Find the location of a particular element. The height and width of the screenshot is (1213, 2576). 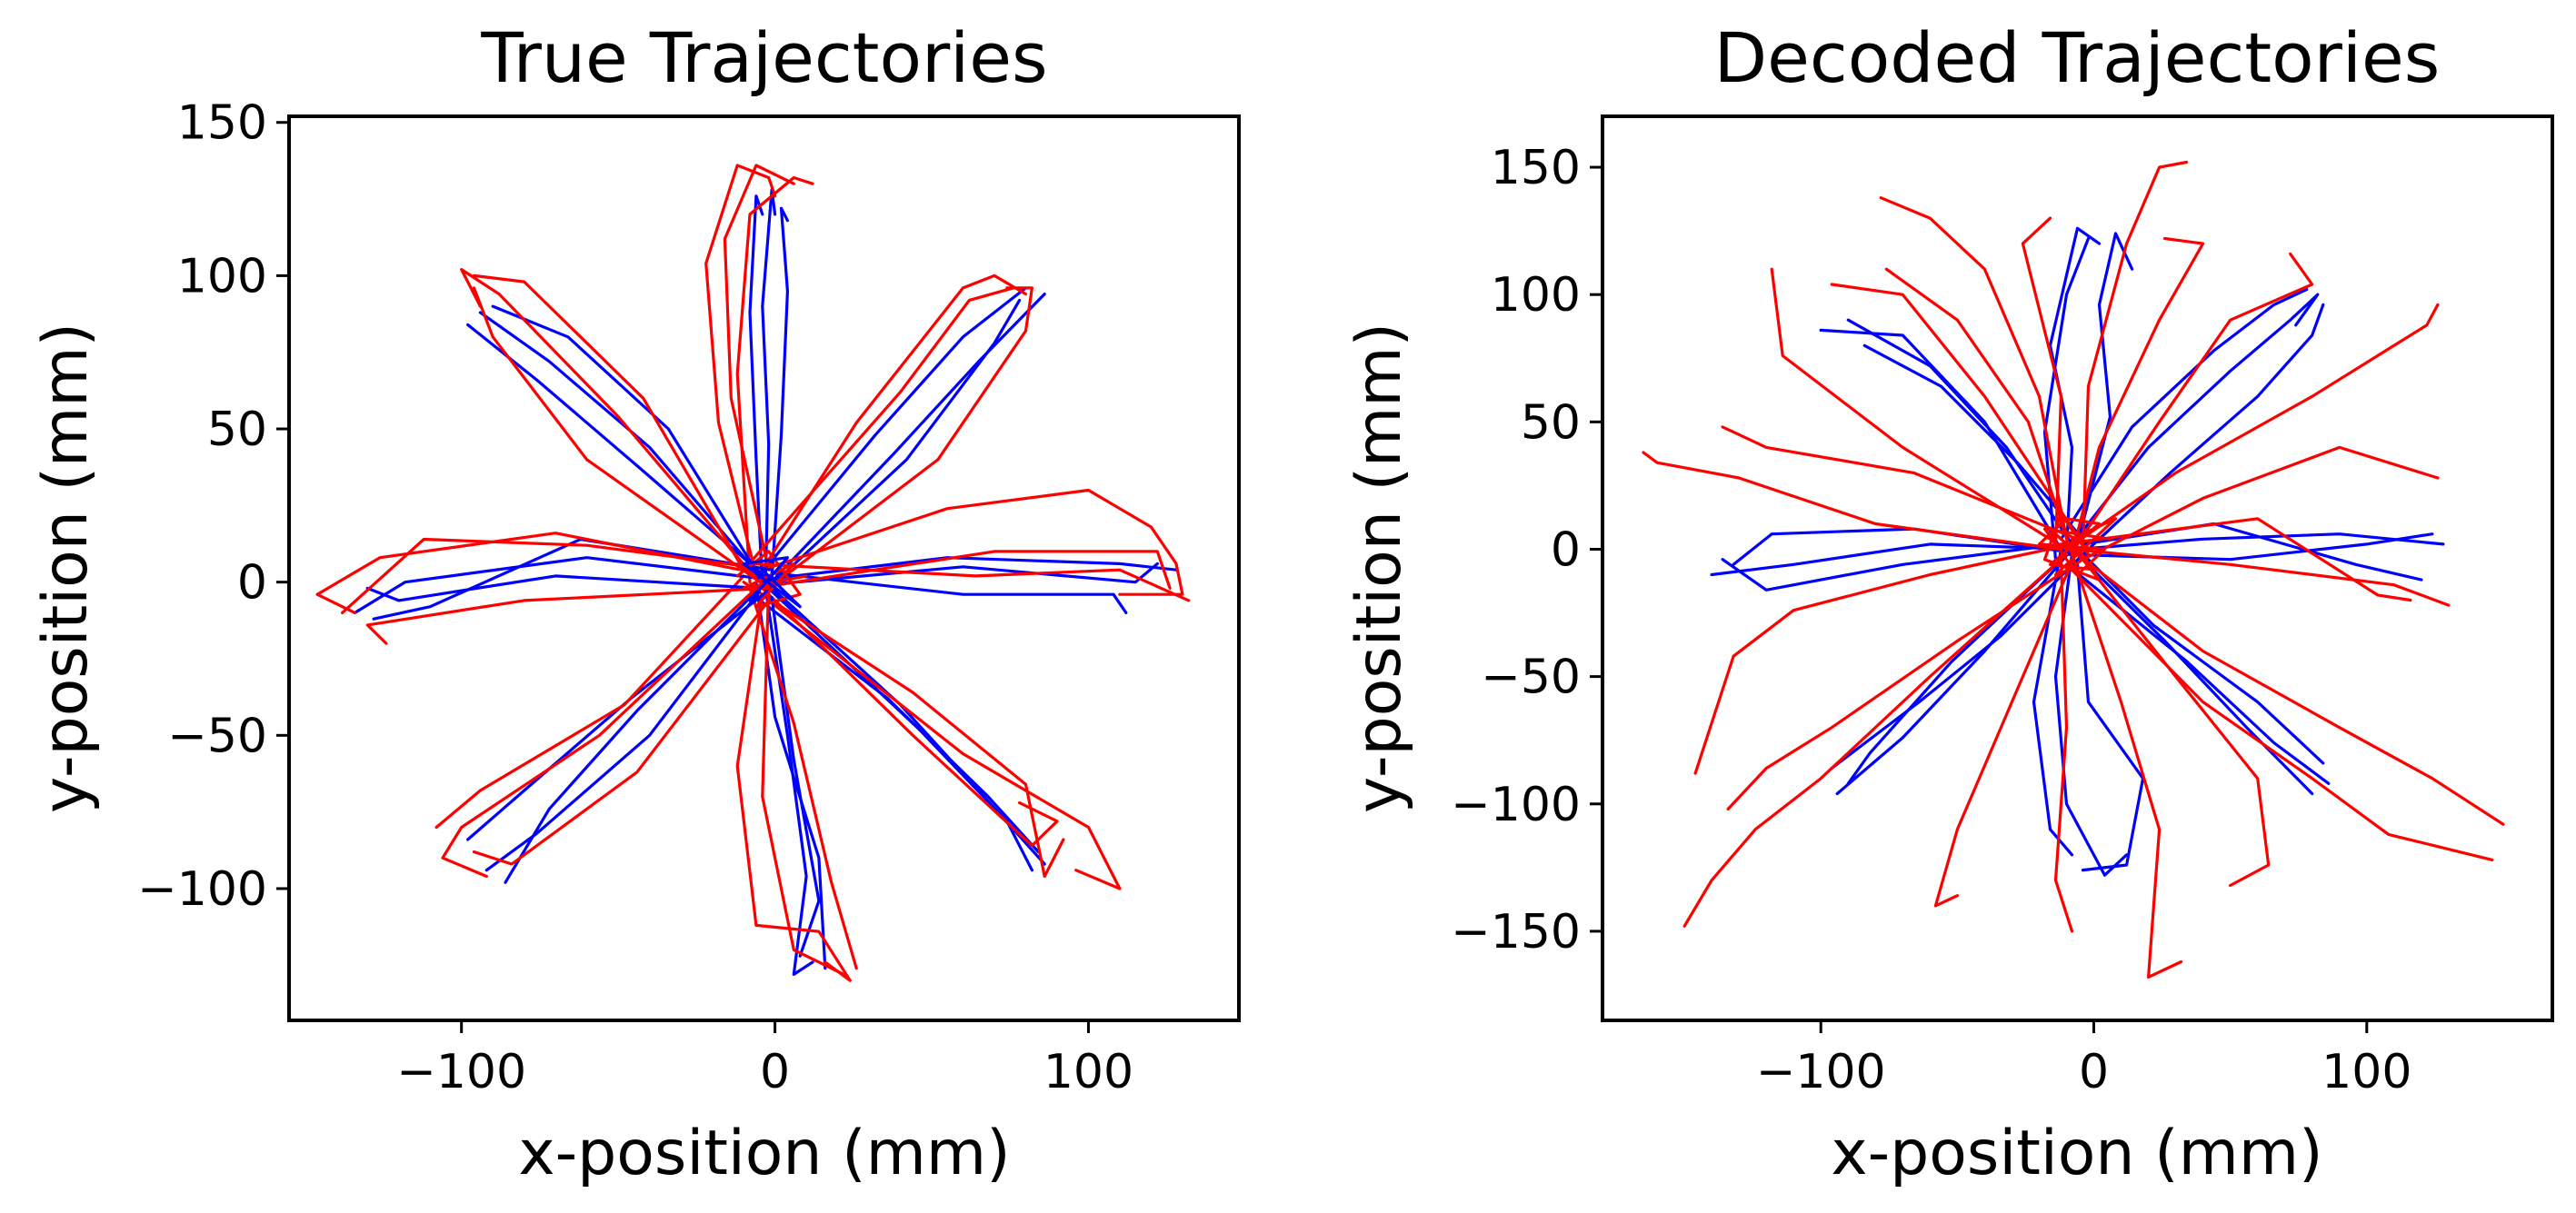

y-tick-label: 100 is located at coordinates (1536, 295).